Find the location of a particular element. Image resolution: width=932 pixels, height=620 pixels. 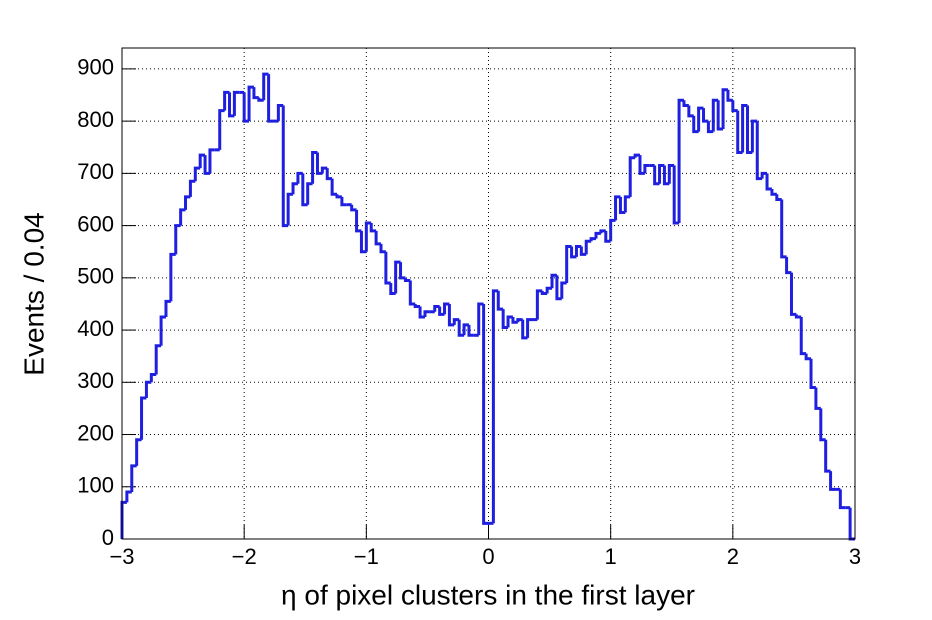

x-tick-label: −1 is located at coordinates (366, 556).